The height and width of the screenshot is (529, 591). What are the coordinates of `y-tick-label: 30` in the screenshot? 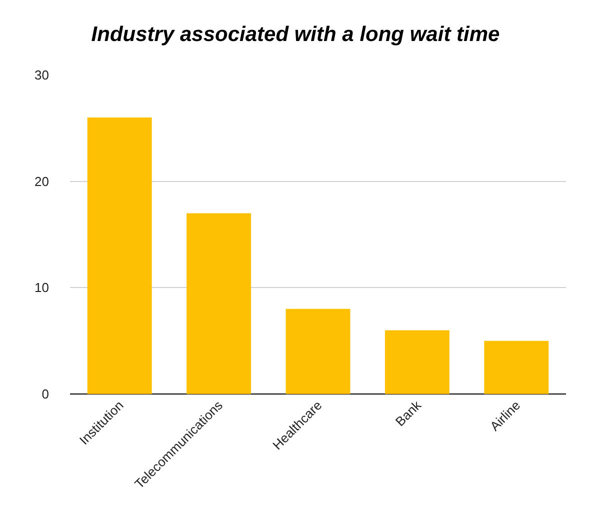 It's located at (41, 75).